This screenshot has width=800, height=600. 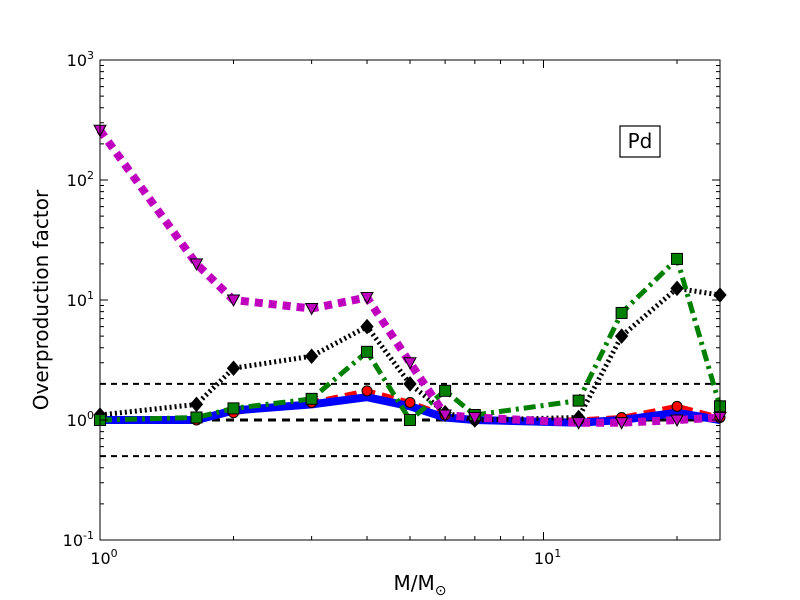 What do you see at coordinates (90, 415) in the screenshot?
I see `y-tick-label-1-exponent: 0` at bounding box center [90, 415].